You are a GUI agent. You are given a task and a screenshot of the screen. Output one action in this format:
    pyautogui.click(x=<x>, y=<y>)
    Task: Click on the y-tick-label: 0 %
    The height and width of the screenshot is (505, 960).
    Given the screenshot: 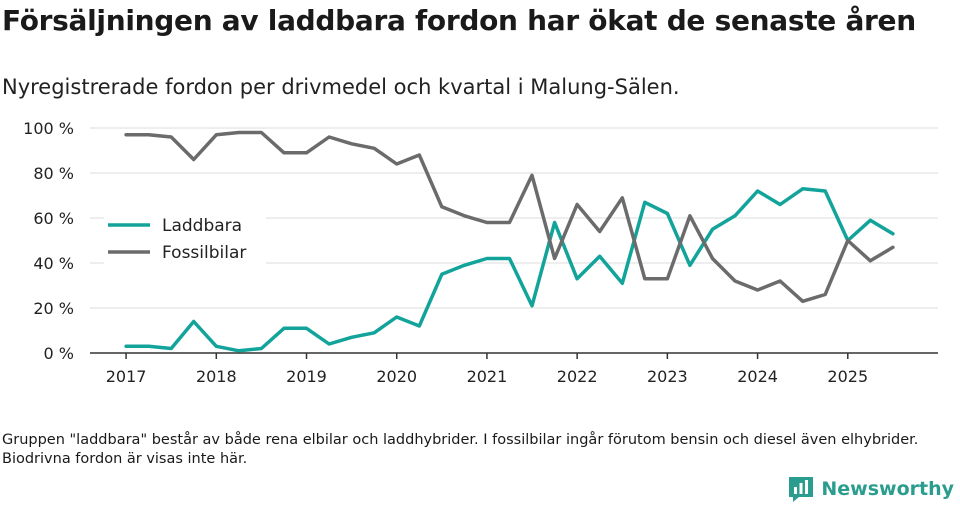 What is the action you would take?
    pyautogui.click(x=59, y=353)
    